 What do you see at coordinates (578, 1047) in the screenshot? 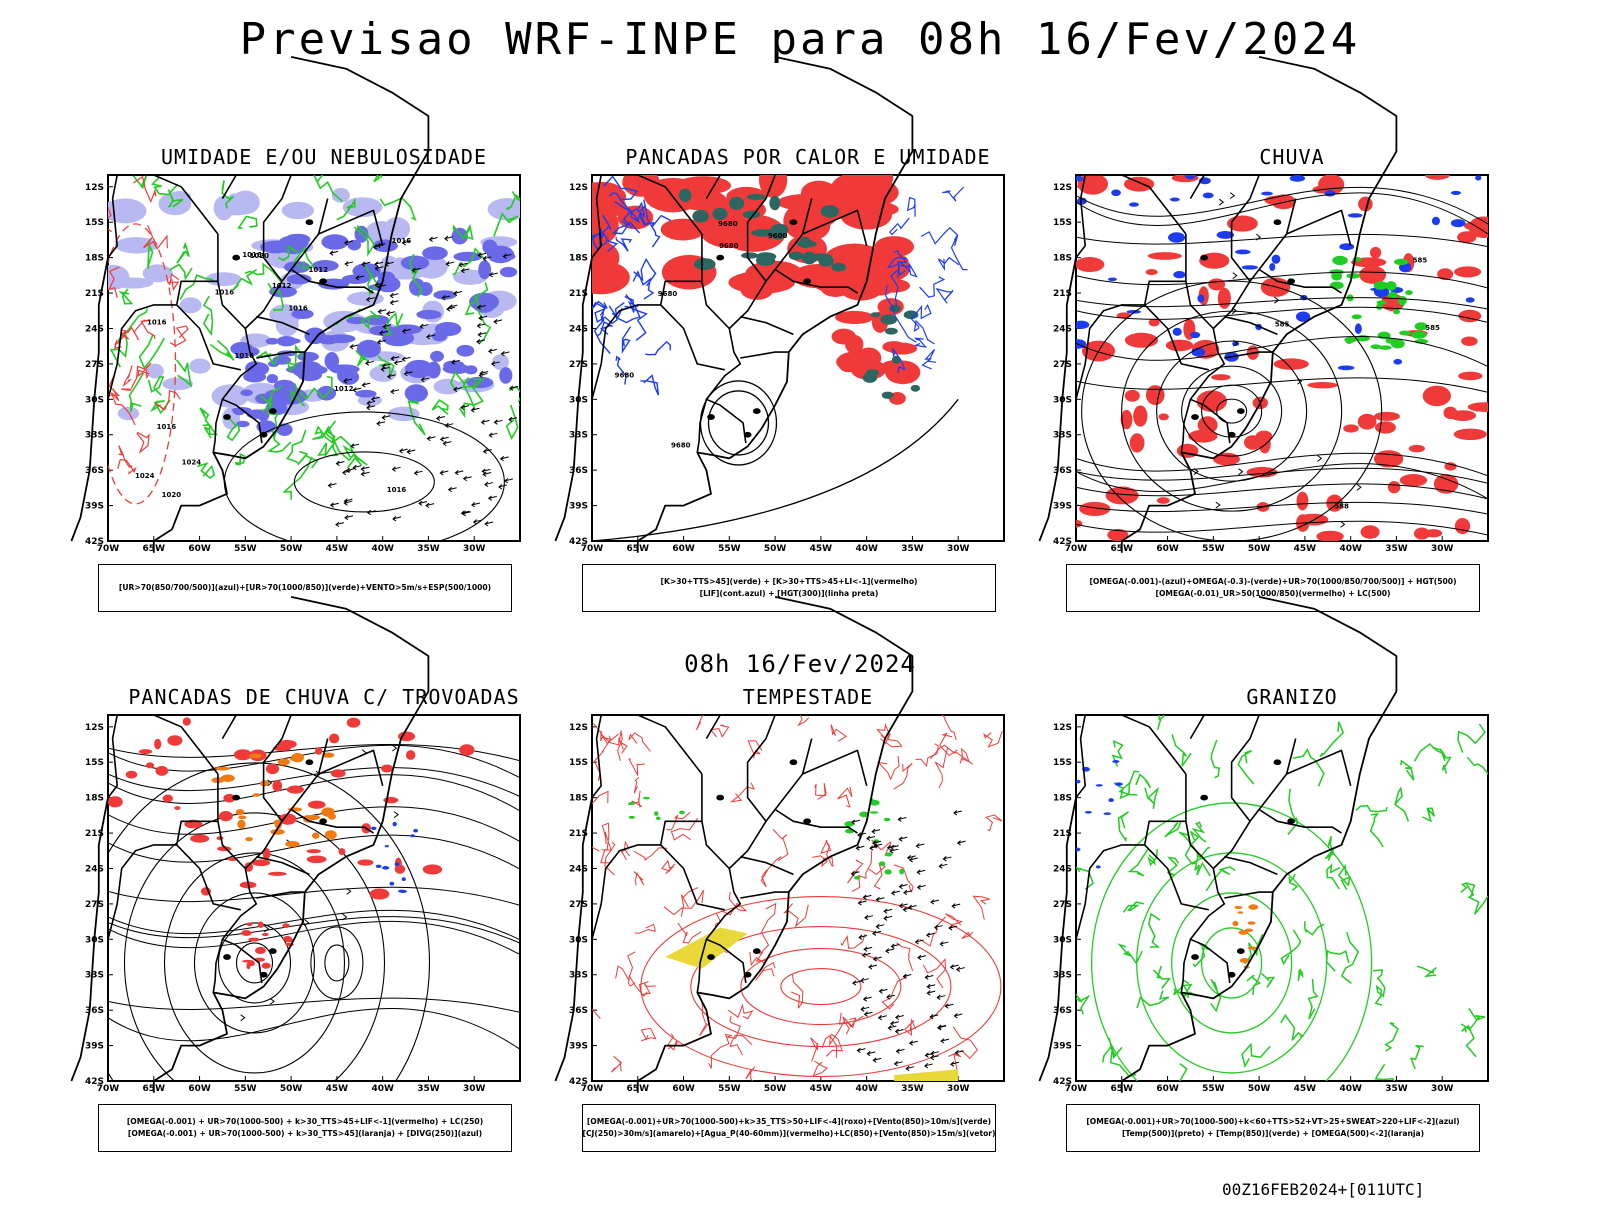
I see `lat-tick-label: 39S` at bounding box center [578, 1047].